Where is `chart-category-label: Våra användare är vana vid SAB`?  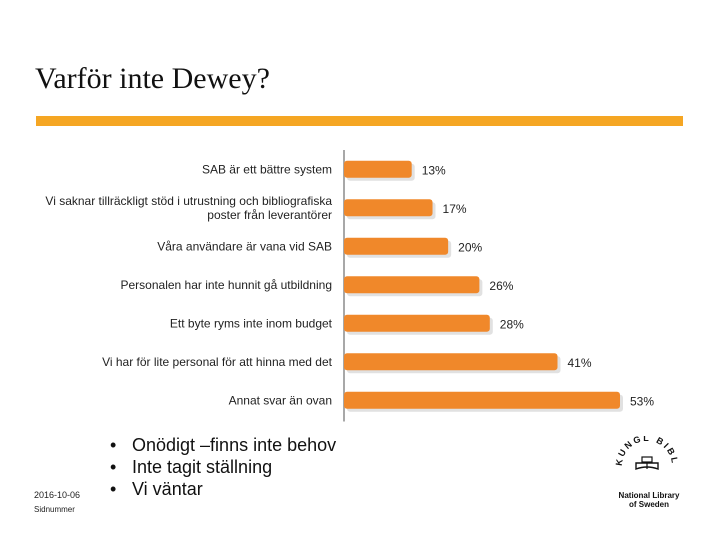
chart-category-label: Våra användare är vana vid SAB is located at coordinates (244, 246).